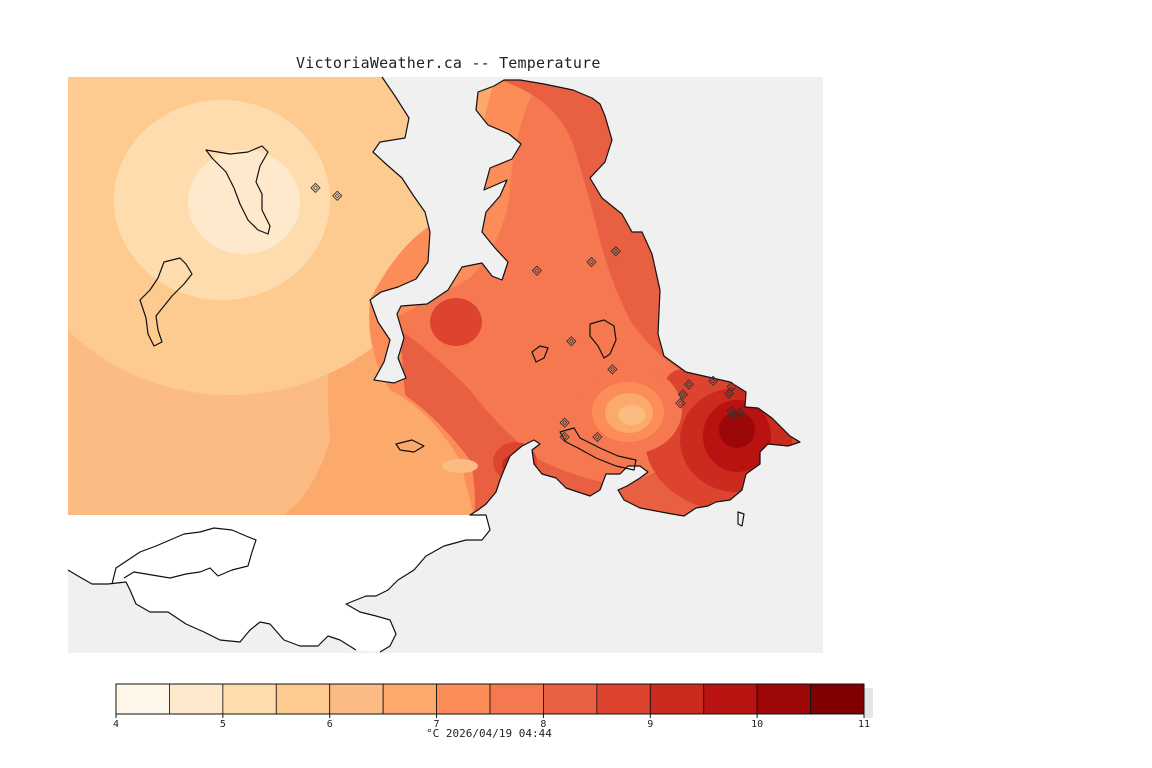 The width and height of the screenshot is (1152, 768). I want to click on legend-bins, so click(494, 700).